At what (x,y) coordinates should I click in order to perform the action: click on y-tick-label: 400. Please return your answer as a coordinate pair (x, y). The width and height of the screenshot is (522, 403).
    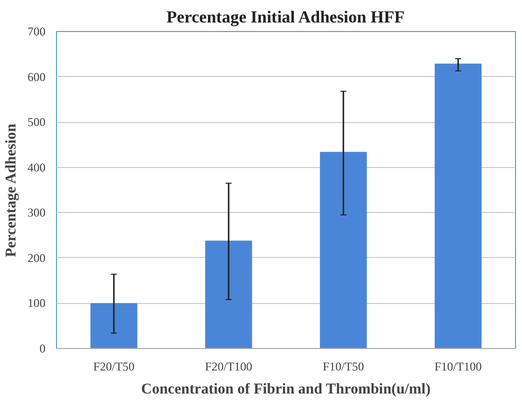
    Looking at the image, I should click on (37, 167).